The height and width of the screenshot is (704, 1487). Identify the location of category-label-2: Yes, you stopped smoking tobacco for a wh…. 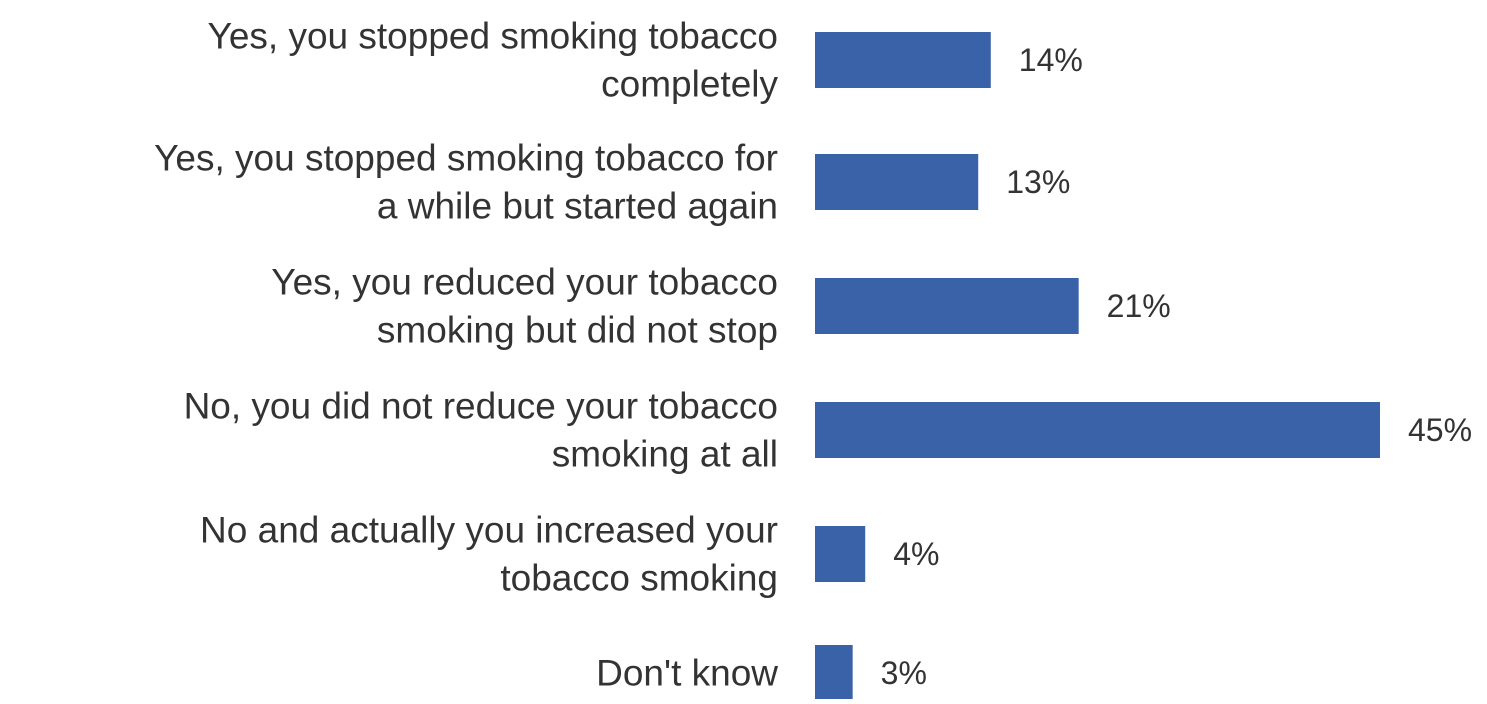
(466, 182).